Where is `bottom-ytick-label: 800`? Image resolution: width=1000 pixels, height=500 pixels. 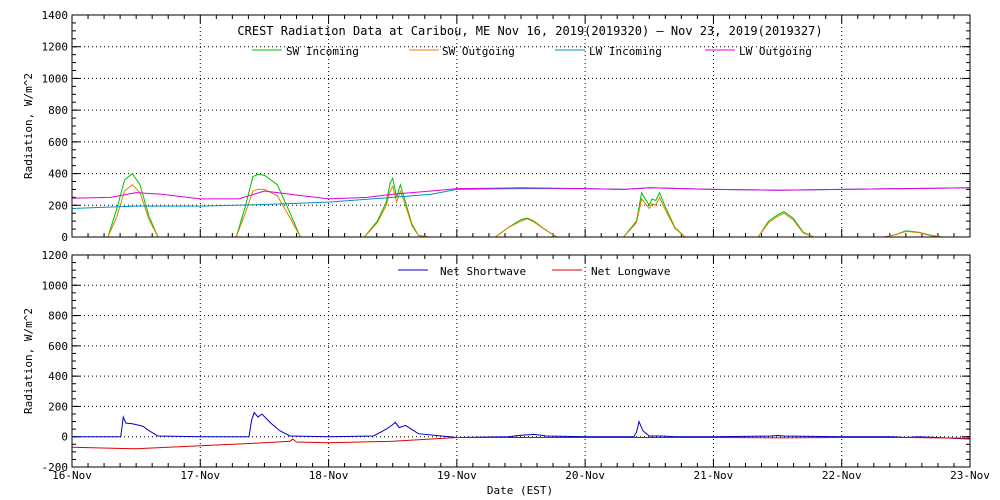
bottom-ytick-label: 800 is located at coordinates (58, 316).